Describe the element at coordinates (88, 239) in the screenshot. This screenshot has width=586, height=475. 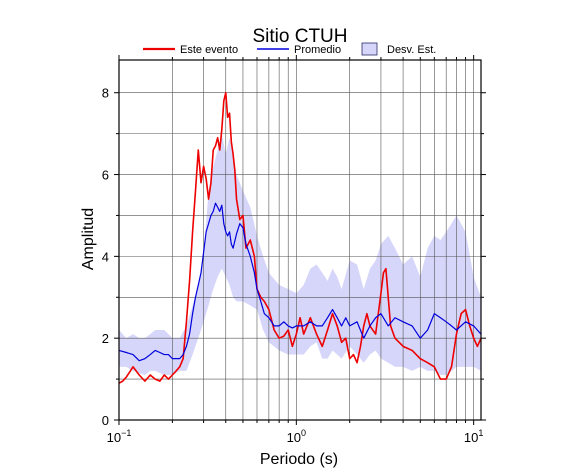
I see `y-axis-title: Amplitud` at that location.